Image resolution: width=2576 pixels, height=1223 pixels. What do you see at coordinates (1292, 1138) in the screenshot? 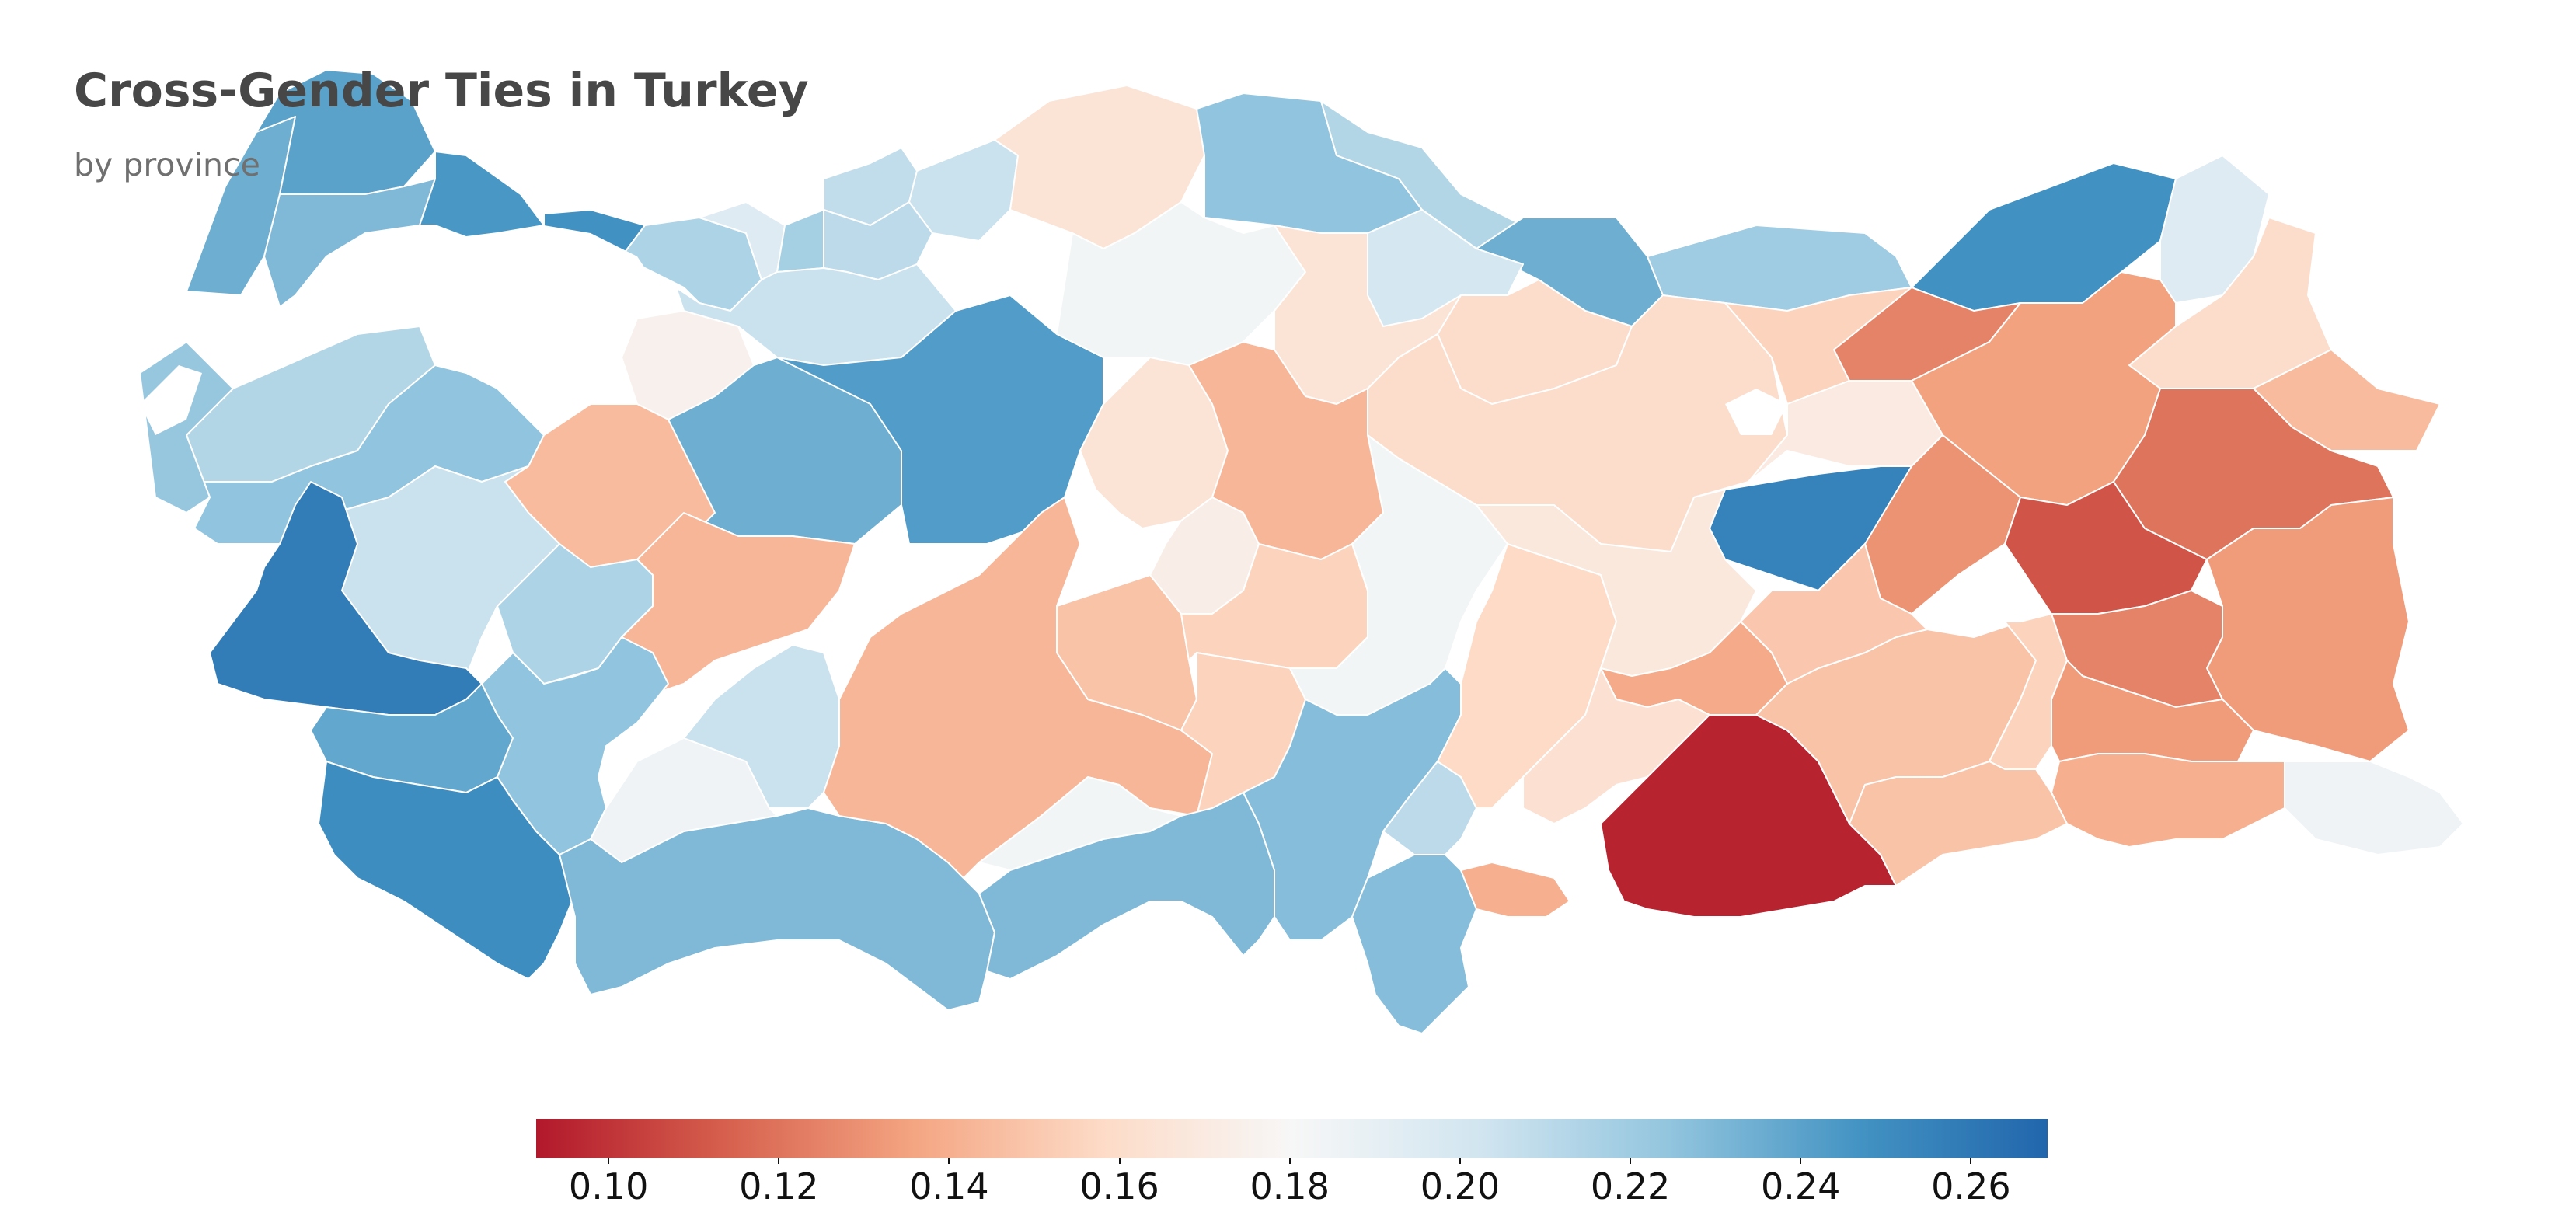
I see `colorbar-gradient` at bounding box center [1292, 1138].